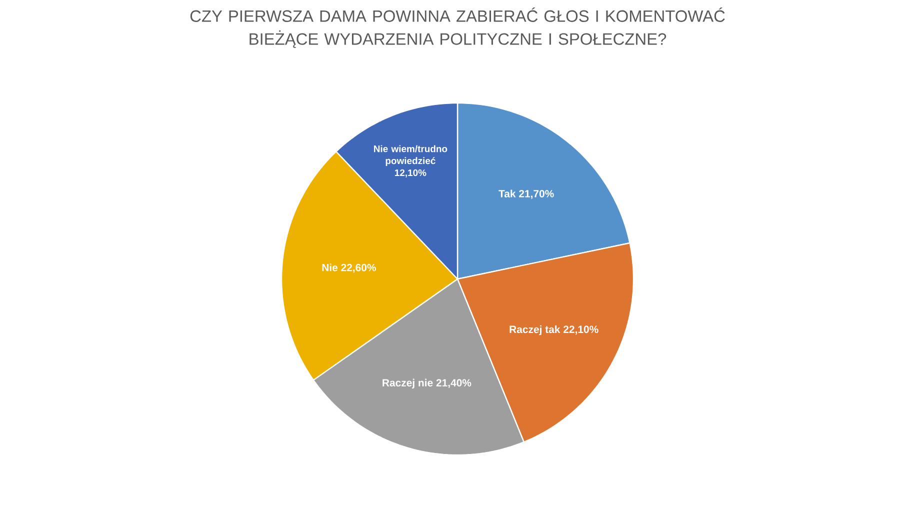  Describe the element at coordinates (457, 28) in the screenshot. I see `chart-title: CZY PIERWSZA DAMA POWINNA ZABIERAĆ GŁOS I KOMENTOWAĆ BIEŻĄCE WYDARZENIA POLITYCZNE I SPOŁECZNE?` at that location.